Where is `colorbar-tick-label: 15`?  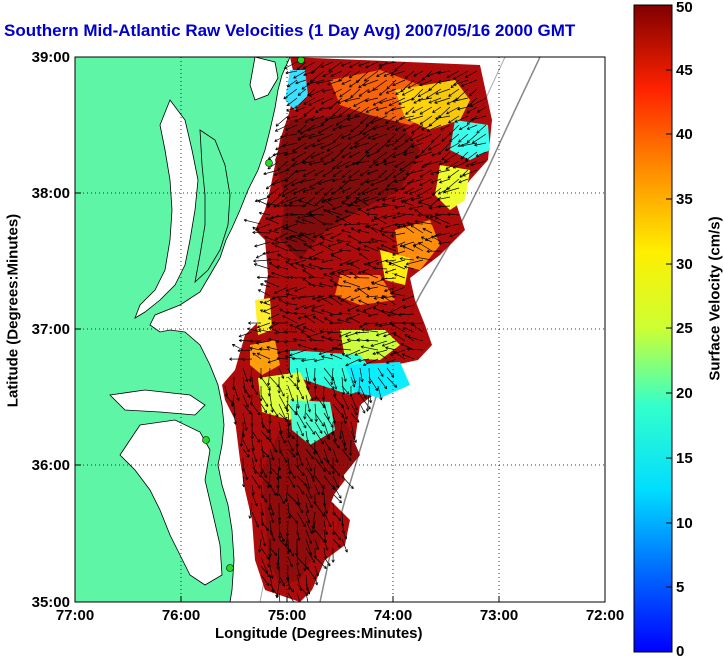
colorbar-tick-label: 15 is located at coordinates (684, 458).